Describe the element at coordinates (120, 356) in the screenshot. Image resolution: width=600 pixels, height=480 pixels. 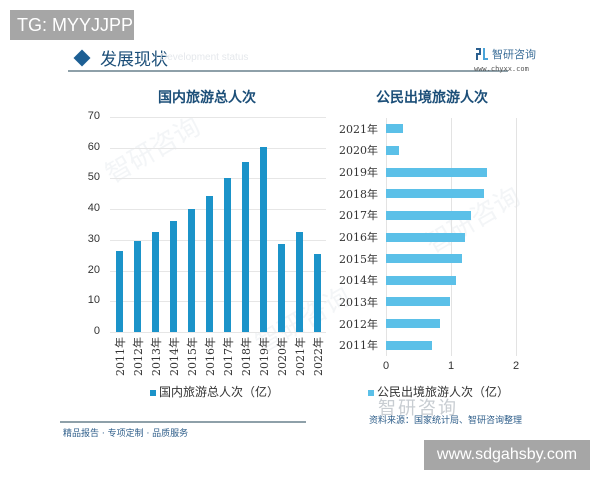
I see `x-tick-label: 2011年` at that location.